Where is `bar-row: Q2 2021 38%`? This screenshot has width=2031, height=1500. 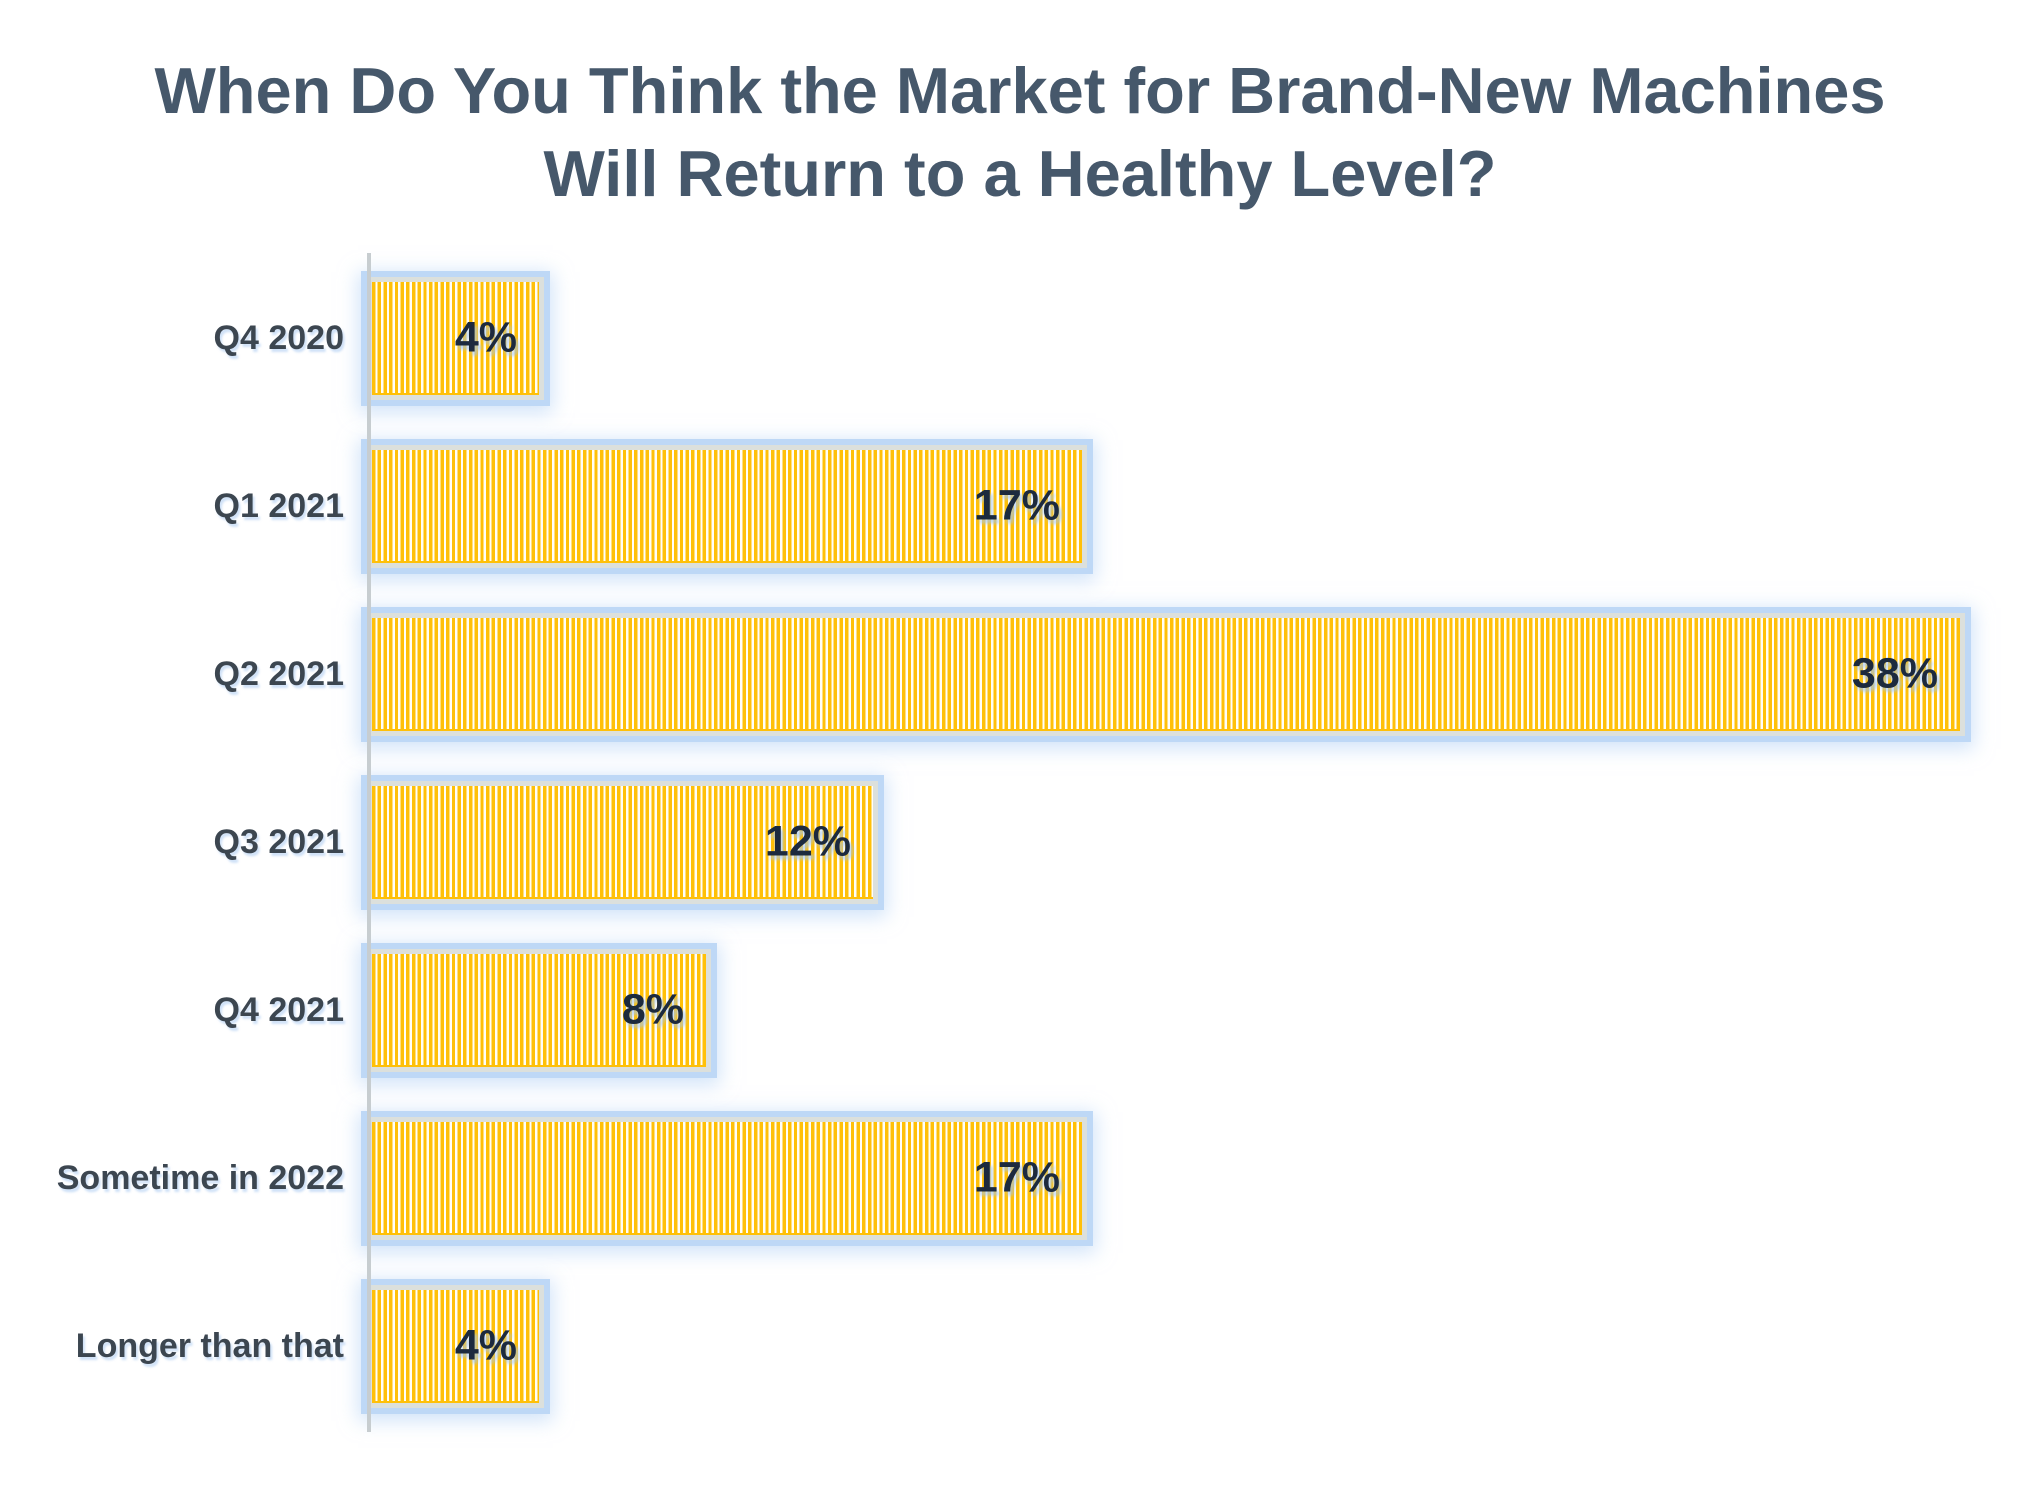 bar-row: Q2 2021 38% is located at coordinates (1015, 674).